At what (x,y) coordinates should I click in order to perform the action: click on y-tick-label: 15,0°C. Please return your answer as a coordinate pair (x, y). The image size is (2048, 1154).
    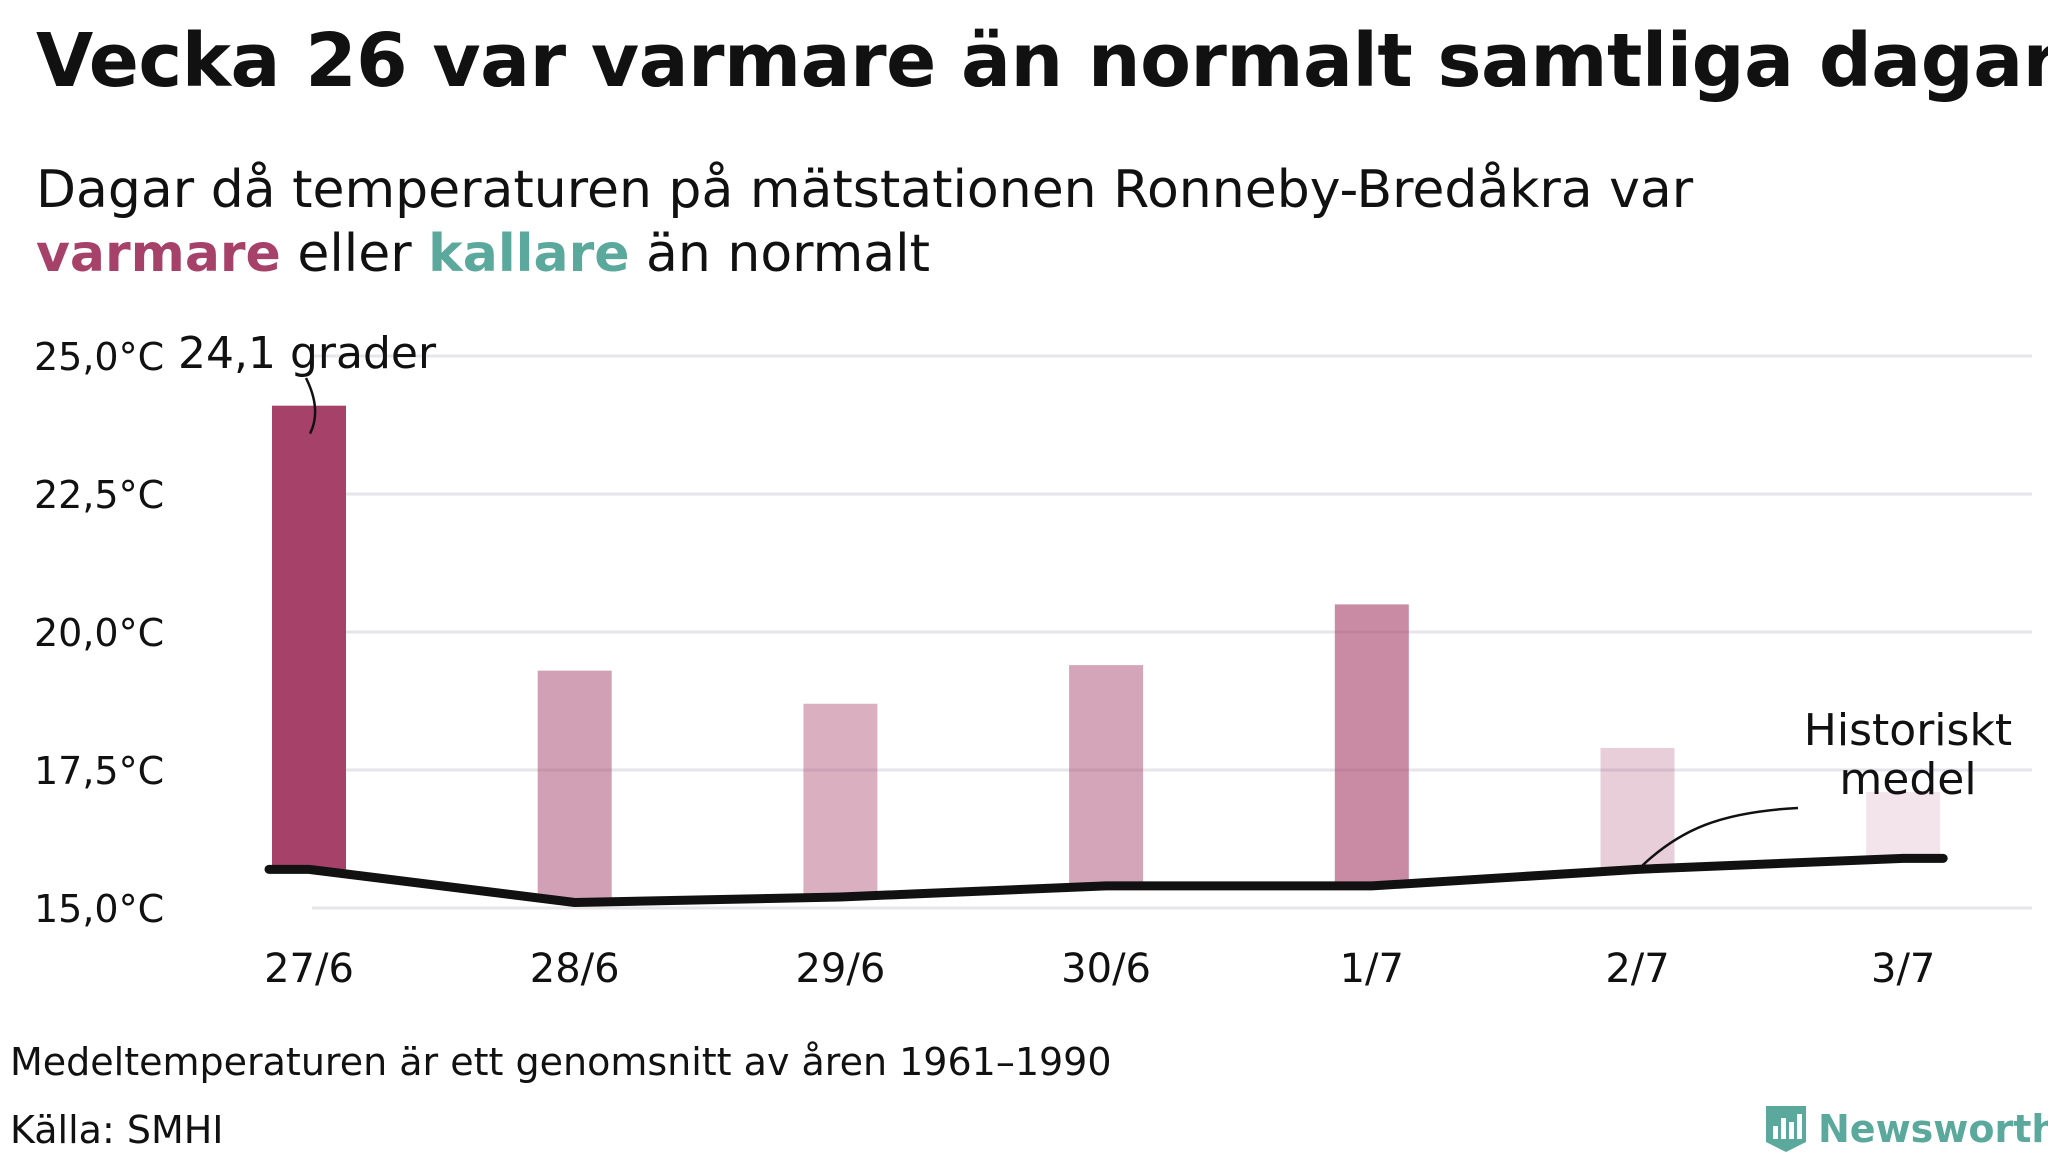
    Looking at the image, I should click on (99, 909).